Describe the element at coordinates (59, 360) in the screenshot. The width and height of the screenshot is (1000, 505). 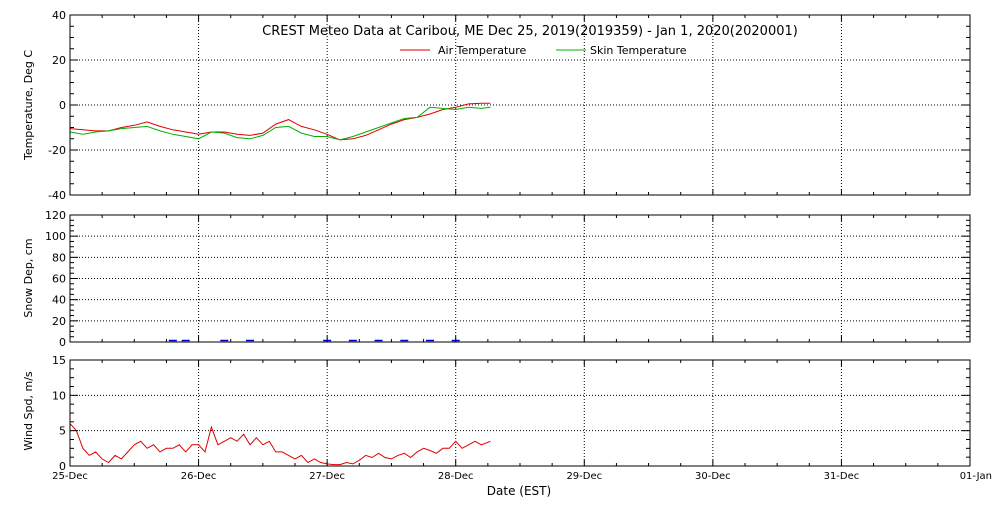
I see `y-tick-label: 15` at that location.